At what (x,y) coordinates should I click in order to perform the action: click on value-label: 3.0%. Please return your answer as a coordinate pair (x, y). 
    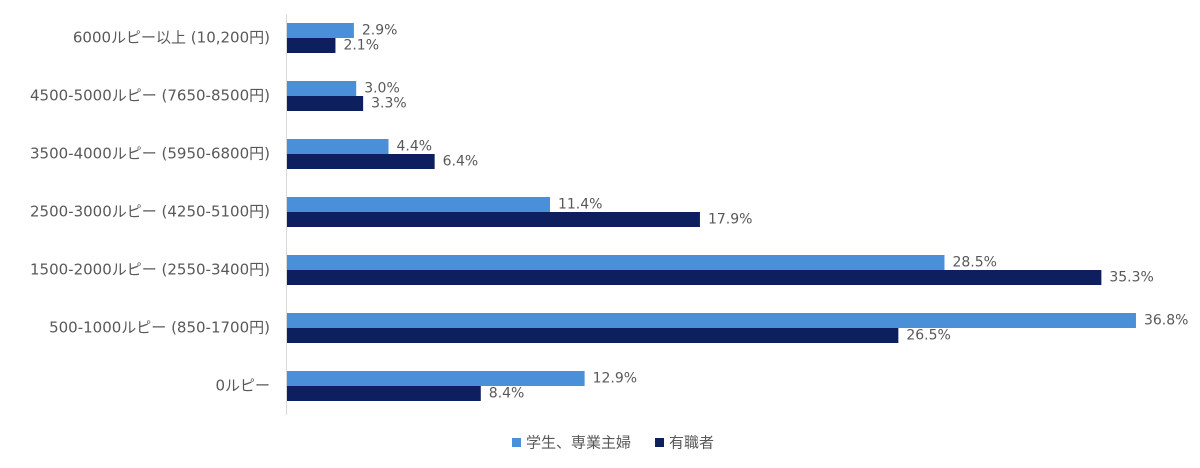
    Looking at the image, I should click on (382, 89).